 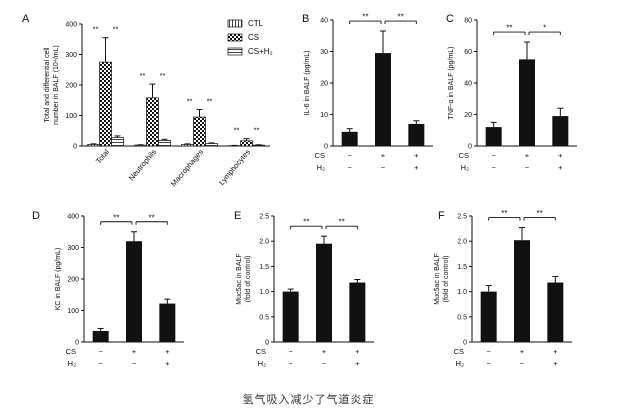 I want to click on panel-label: D, so click(x=36, y=216).